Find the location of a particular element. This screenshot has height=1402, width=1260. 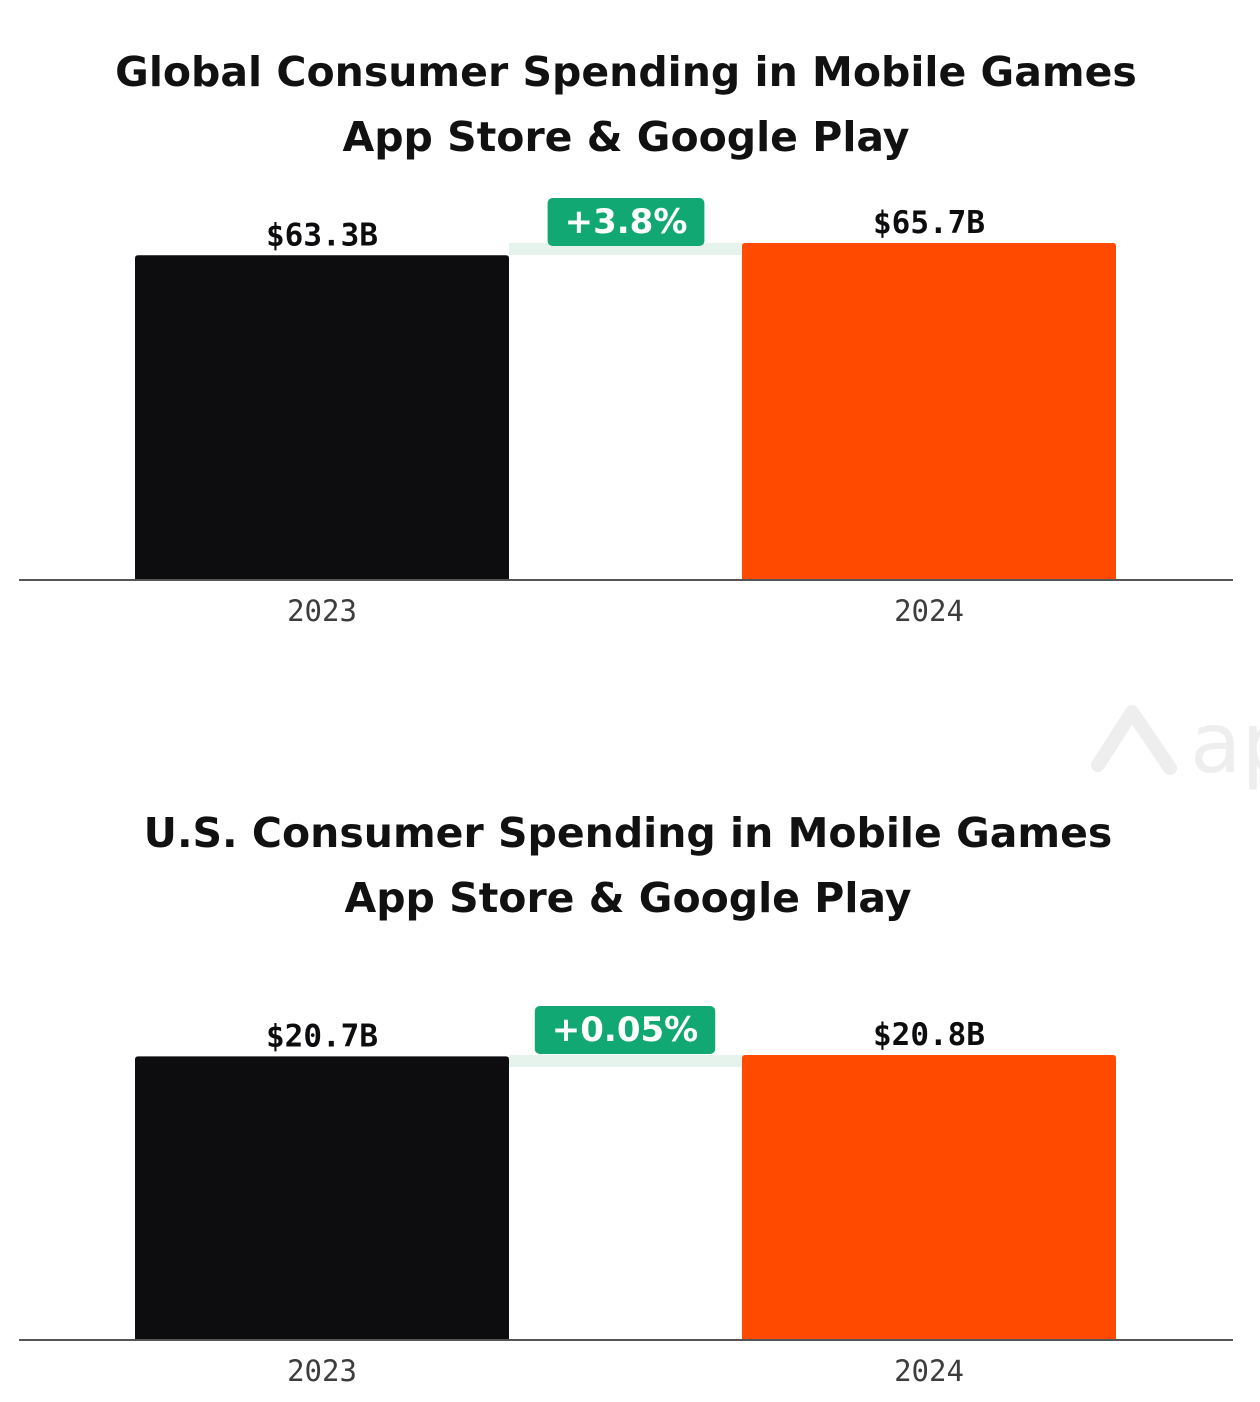

change-connector is located at coordinates (625, 1061).